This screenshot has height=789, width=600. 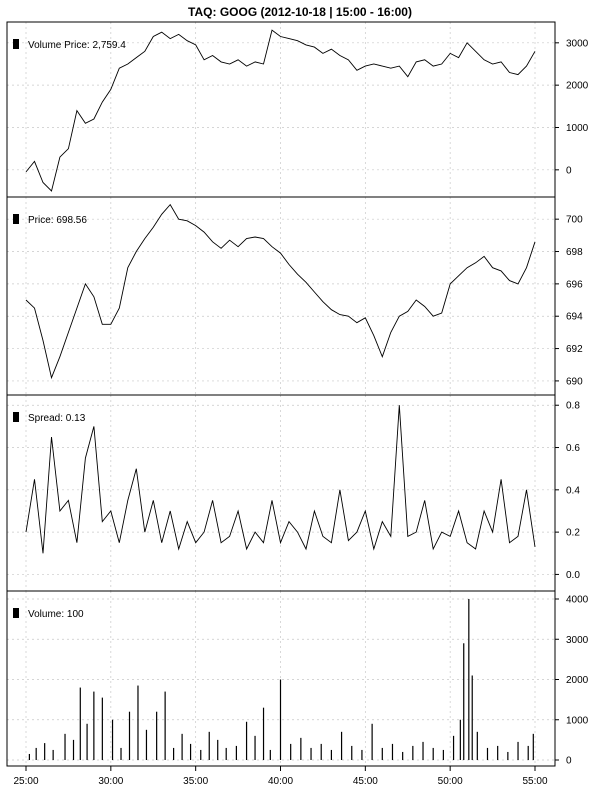 What do you see at coordinates (573, 490) in the screenshot?
I see `panel-spread-ytick-label: 0.4` at bounding box center [573, 490].